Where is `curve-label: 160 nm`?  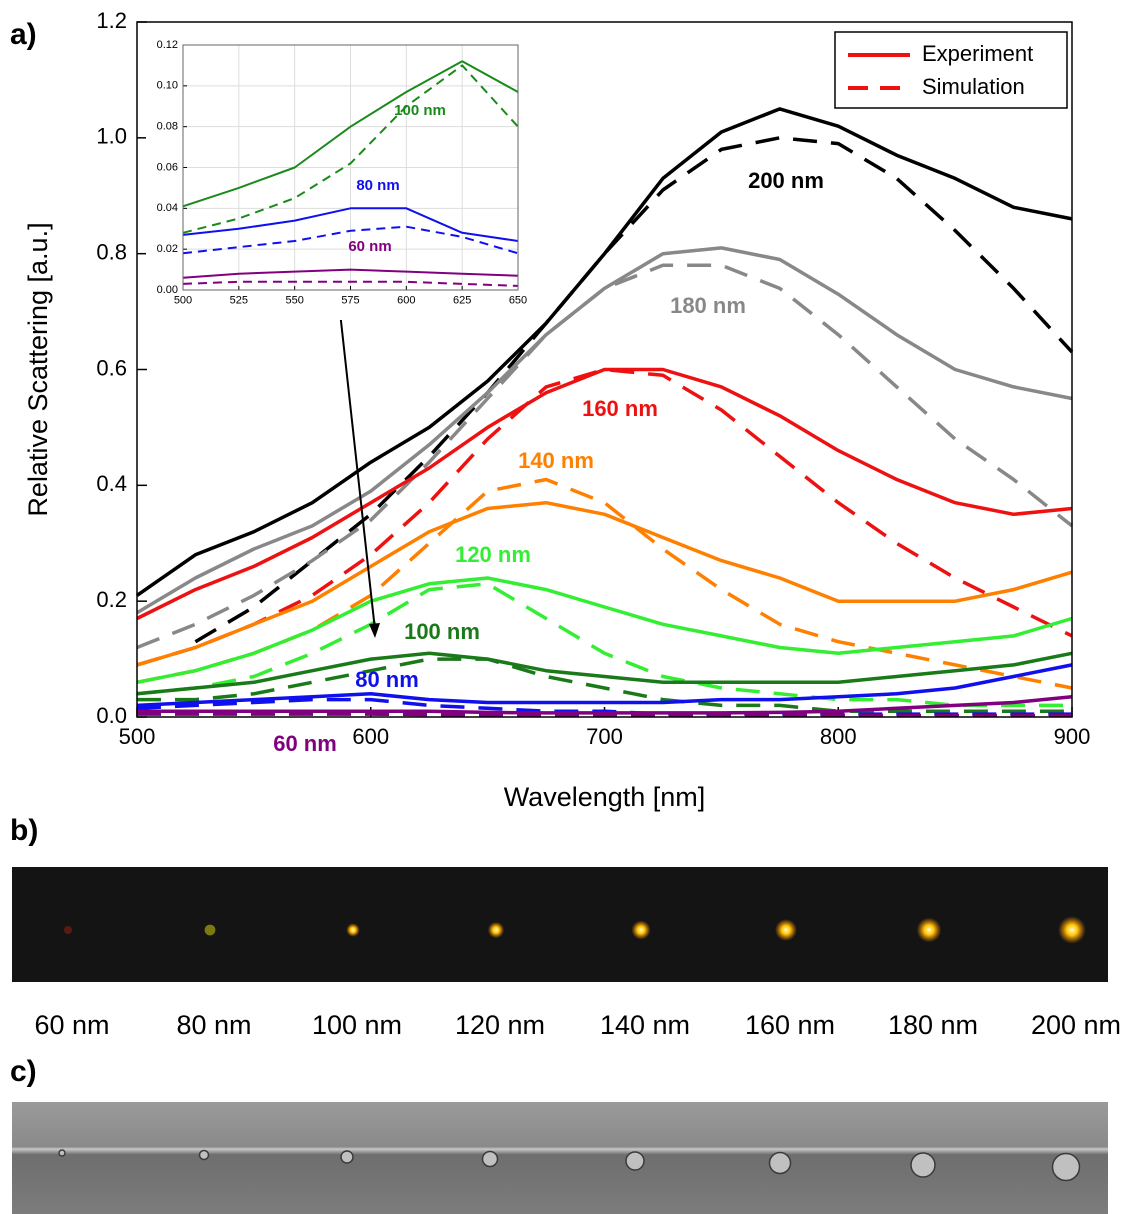
curve-label: 160 nm is located at coordinates (620, 408).